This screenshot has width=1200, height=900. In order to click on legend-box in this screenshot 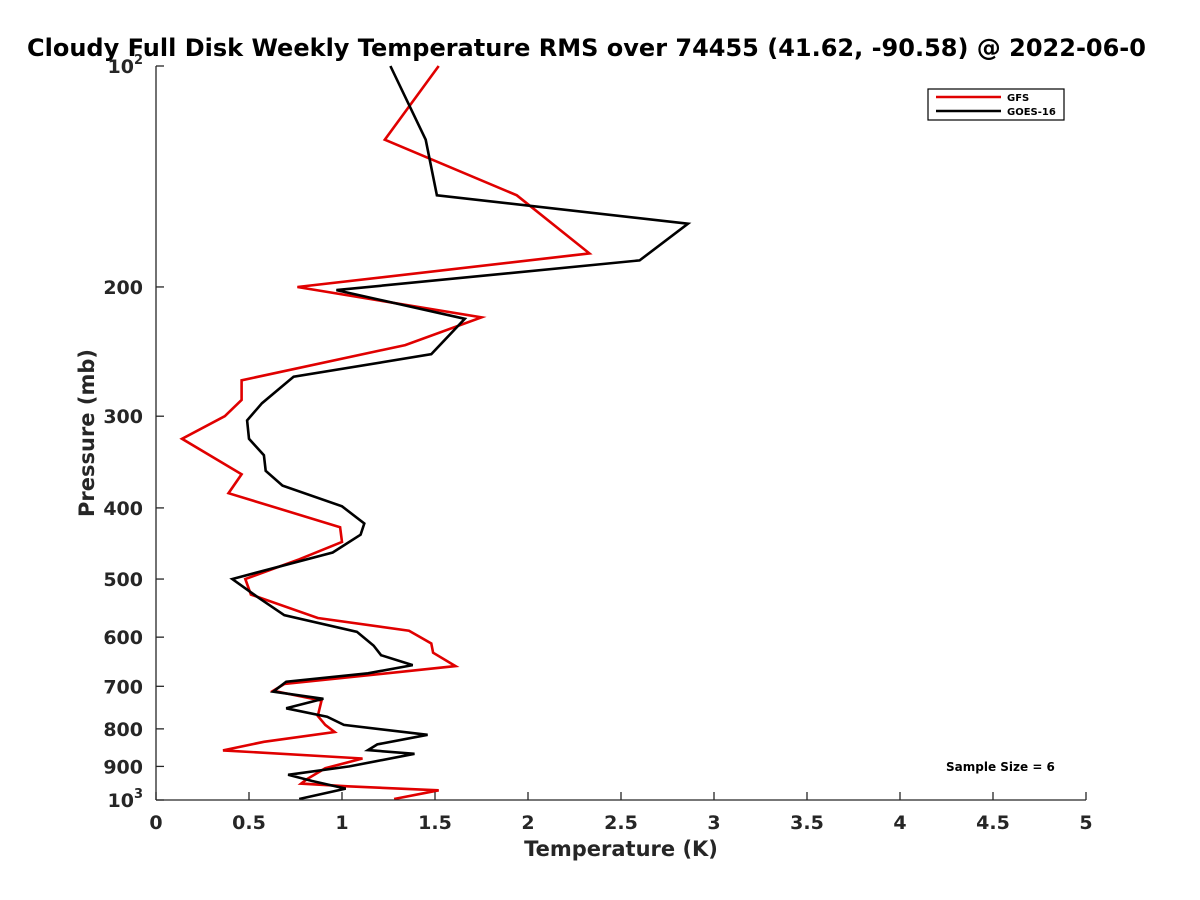, I will do `click(996, 104)`.